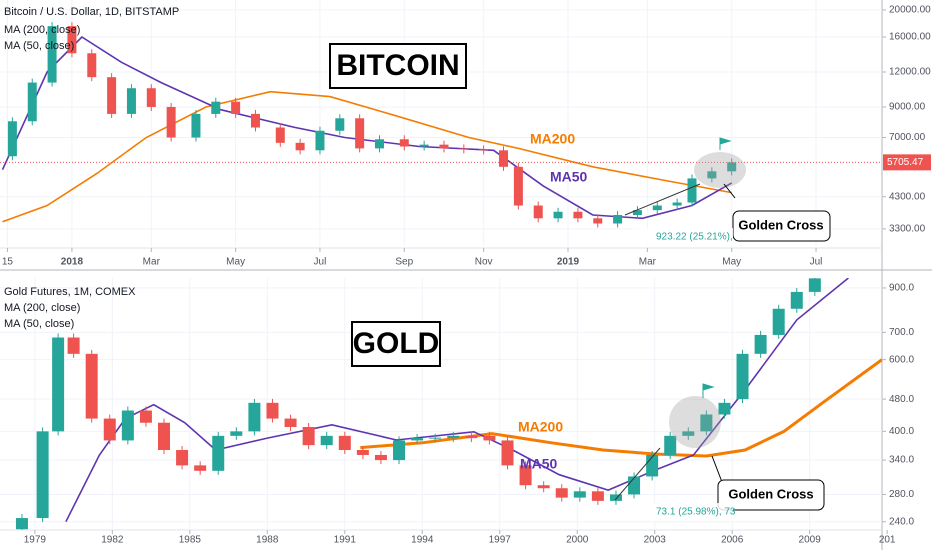 The width and height of the screenshot is (932, 550). Describe the element at coordinates (708, 390) in the screenshot. I see `flag-icon` at that location.